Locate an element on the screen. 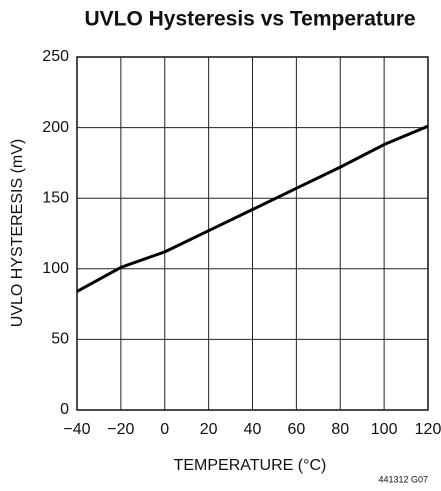 The height and width of the screenshot is (491, 441). y-tick-label: 250 is located at coordinates (55, 56).